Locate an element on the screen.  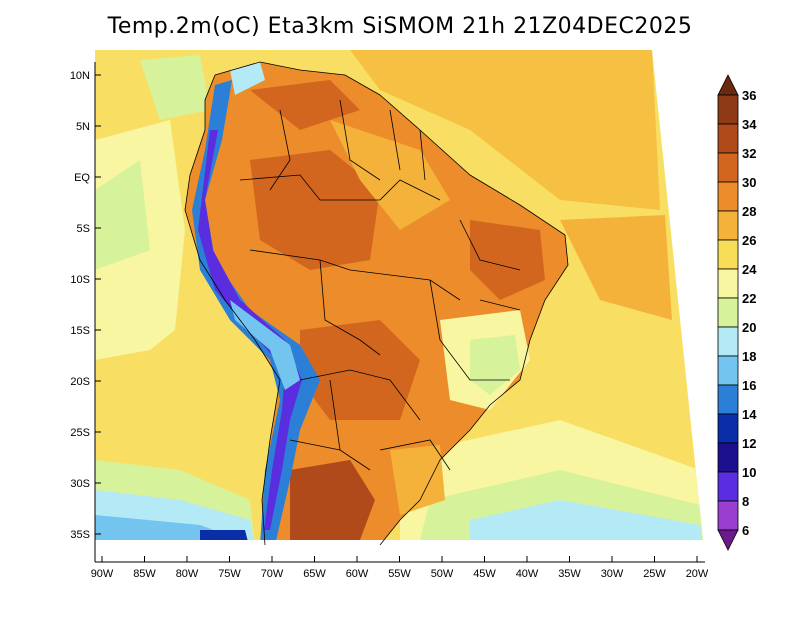
temperature-colorbar: 36 34 32 30 28 26 24 22 20 18 16 14 12 10 8 6 is located at coordinates (737, 312).